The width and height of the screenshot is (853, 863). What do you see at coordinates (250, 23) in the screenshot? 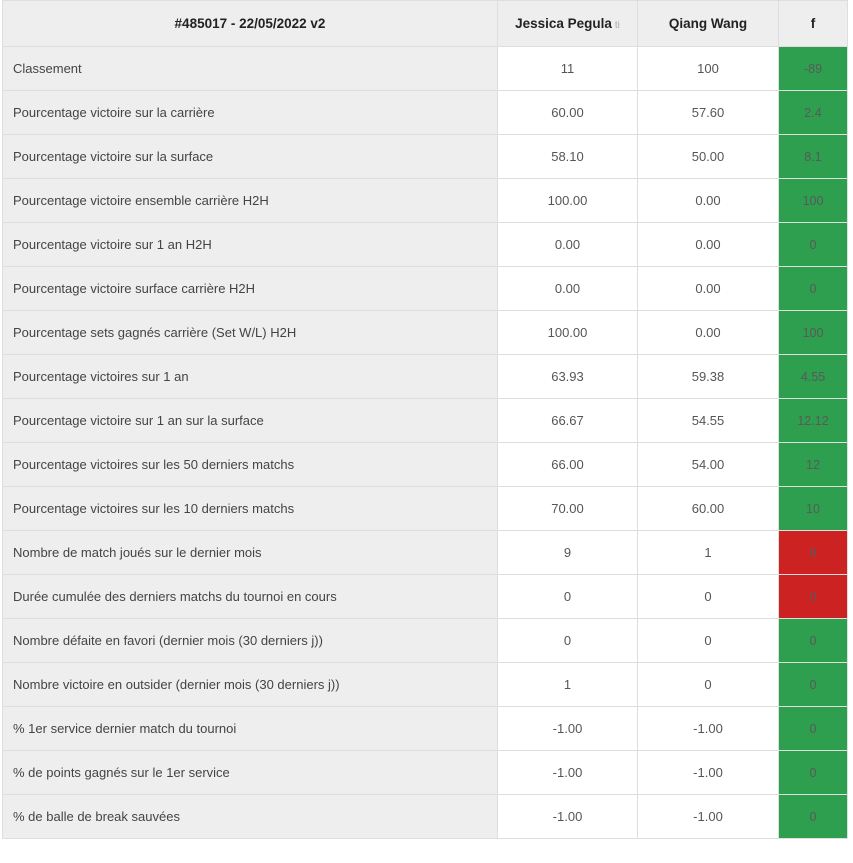
I see `match-title-header: #485017 - 22/05/2022 v2` at bounding box center [250, 23].